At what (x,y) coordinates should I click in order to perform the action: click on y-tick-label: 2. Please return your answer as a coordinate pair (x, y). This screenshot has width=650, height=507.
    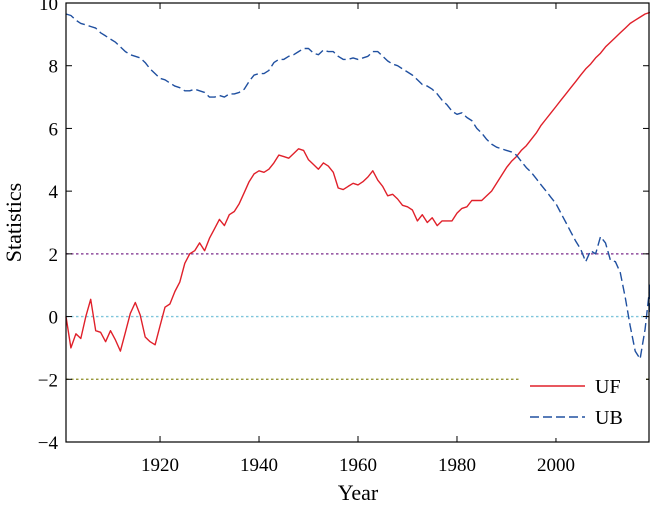
    Looking at the image, I should click on (54, 255).